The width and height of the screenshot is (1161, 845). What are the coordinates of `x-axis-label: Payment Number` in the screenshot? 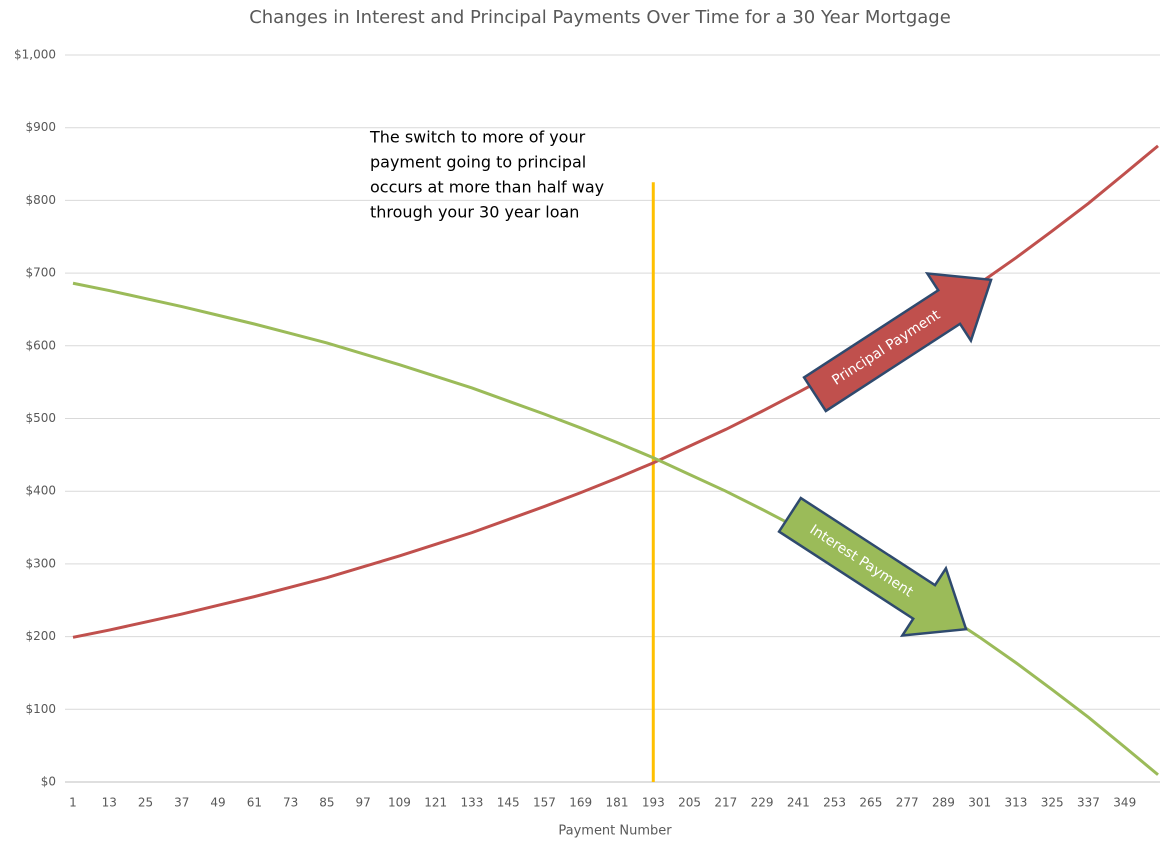 It's located at (615, 831).